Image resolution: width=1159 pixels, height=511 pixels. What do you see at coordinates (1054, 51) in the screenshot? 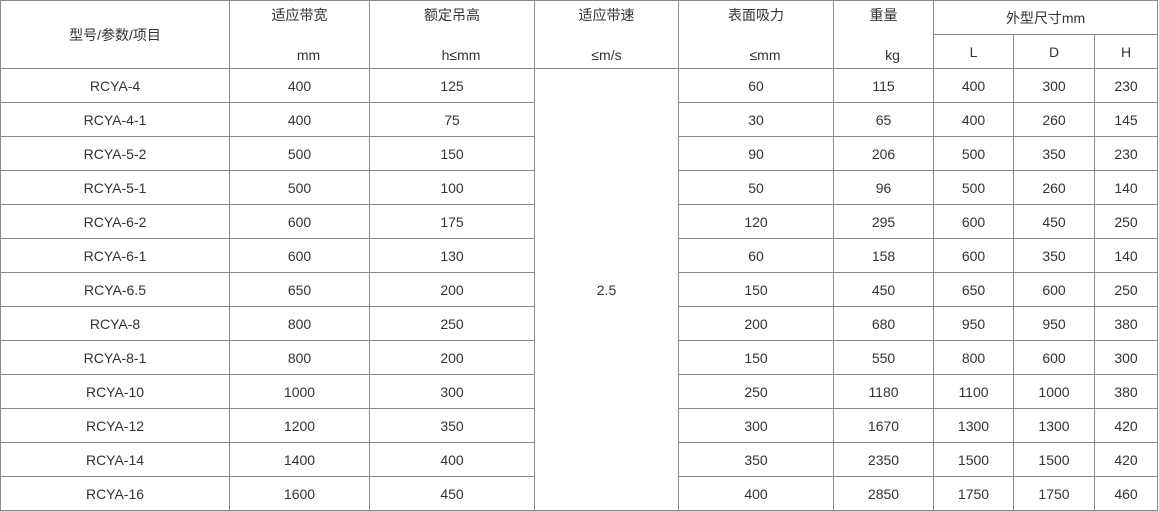
I see `header-dim-d: D` at bounding box center [1054, 51].